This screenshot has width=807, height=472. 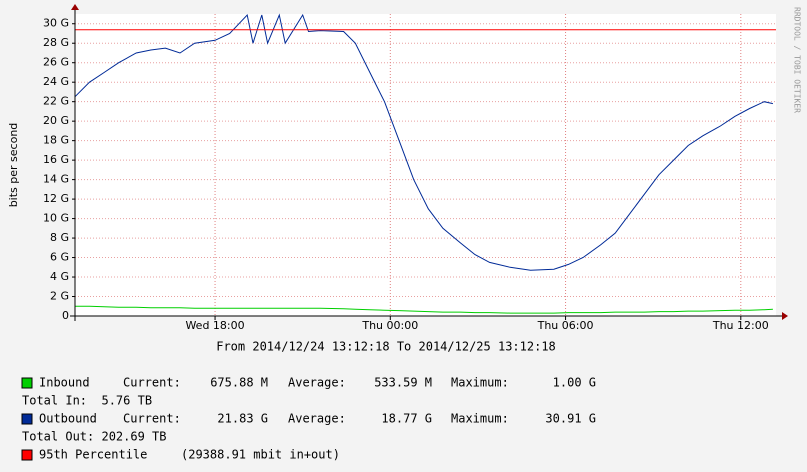 I want to click on series-line, so click(x=423, y=309).